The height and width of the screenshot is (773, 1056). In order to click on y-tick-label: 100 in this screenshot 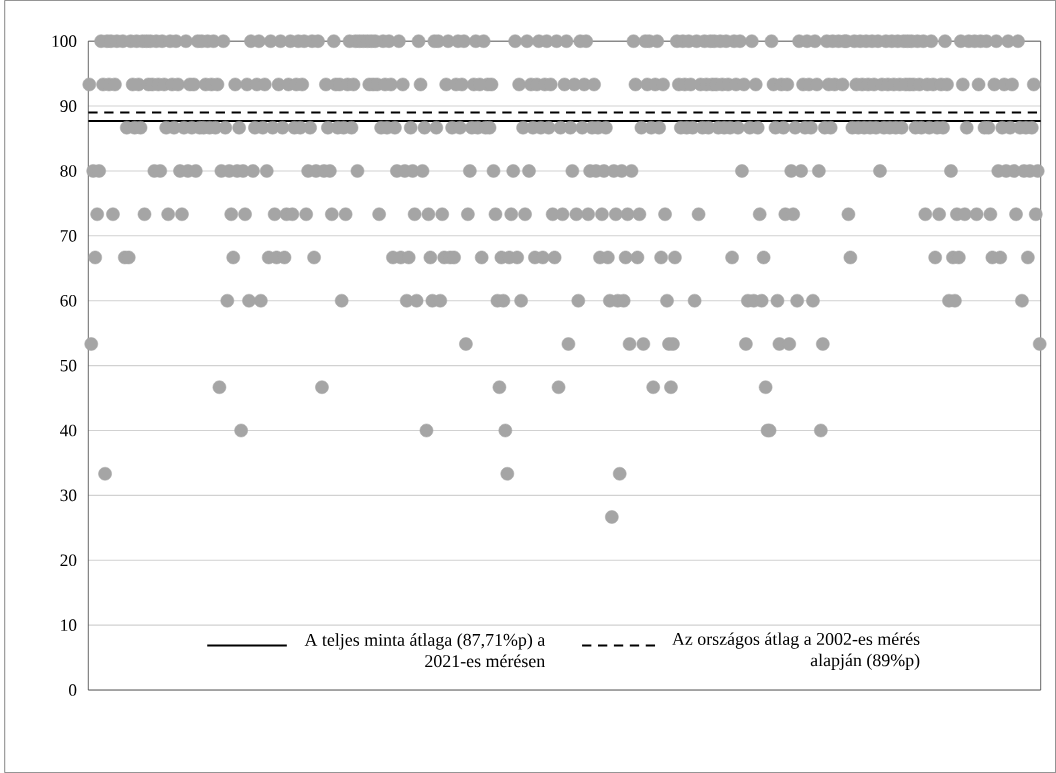, I will do `click(64, 41)`.